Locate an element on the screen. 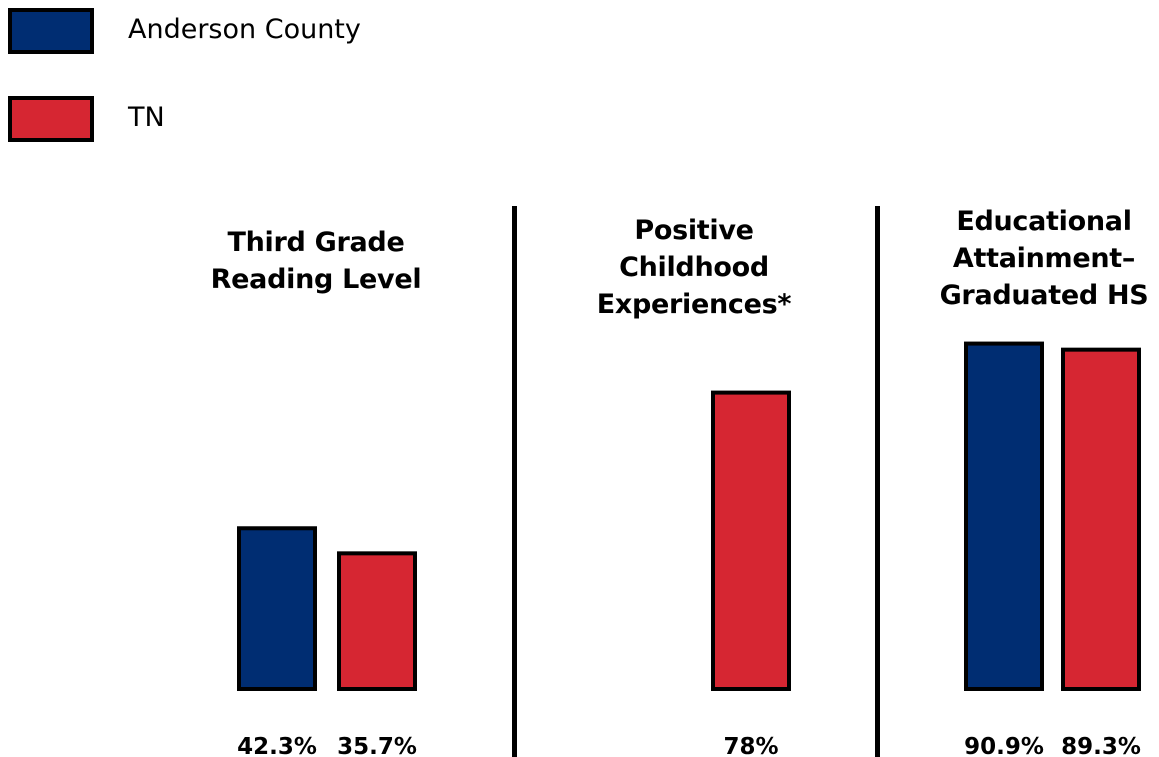  panel-divider-right is located at coordinates (877, 481).